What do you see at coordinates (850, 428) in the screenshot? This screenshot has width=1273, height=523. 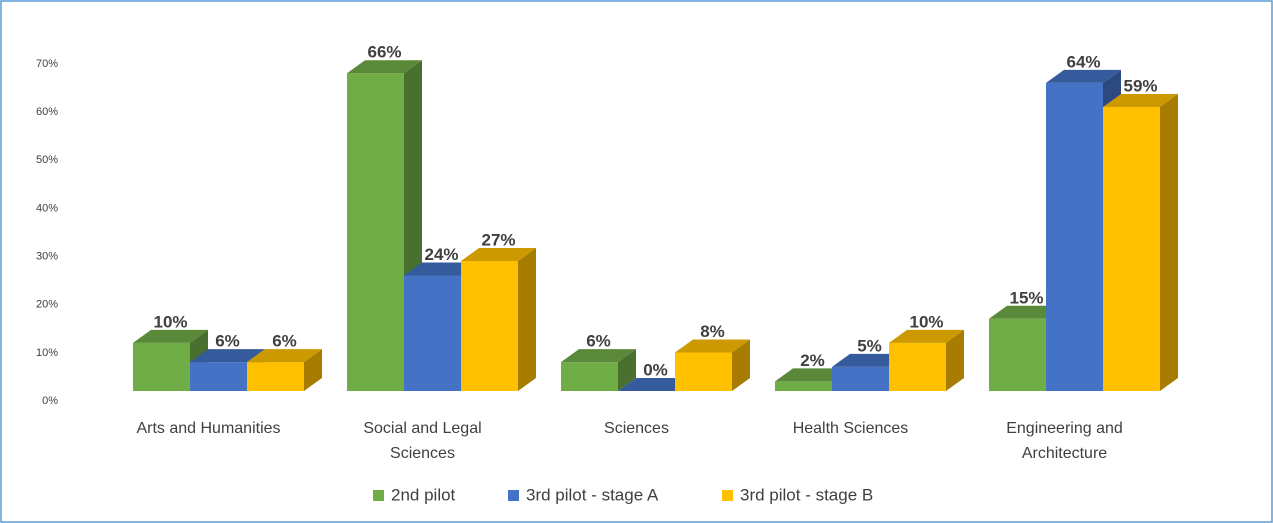 I see `x-tick-label: Health Sciences` at bounding box center [850, 428].